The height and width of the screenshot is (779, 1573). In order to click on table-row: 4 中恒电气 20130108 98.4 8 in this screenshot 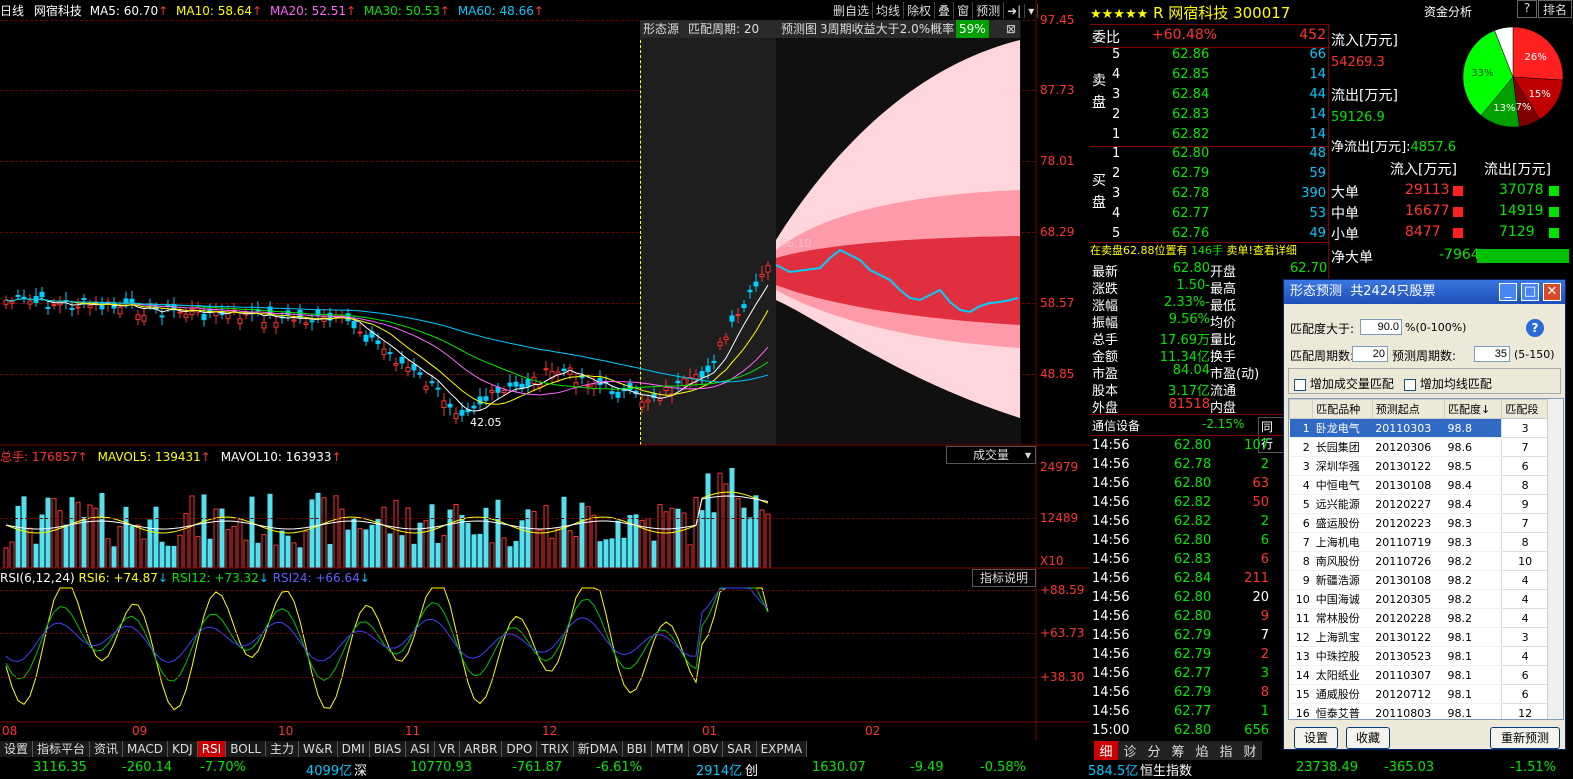, I will do `click(1419, 485)`.